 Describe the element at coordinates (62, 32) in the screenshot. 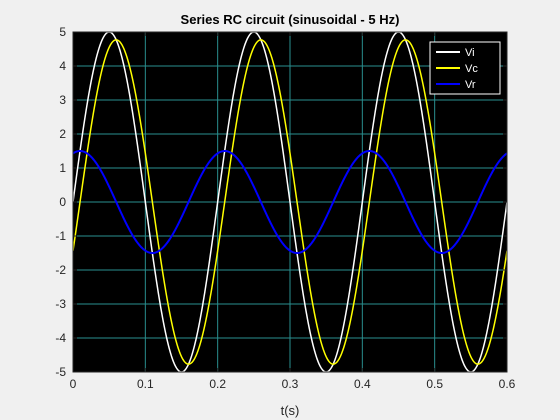

I see `y-tick-label: 5` at that location.